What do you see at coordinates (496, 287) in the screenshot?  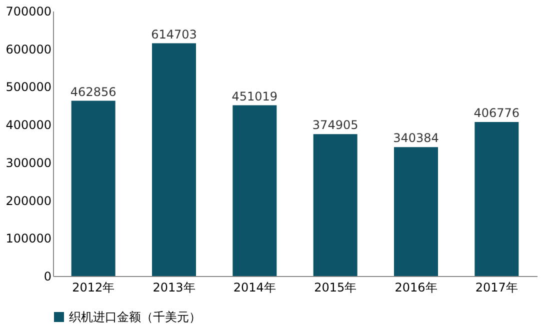 I see `x-tick-label: 2017年` at bounding box center [496, 287].